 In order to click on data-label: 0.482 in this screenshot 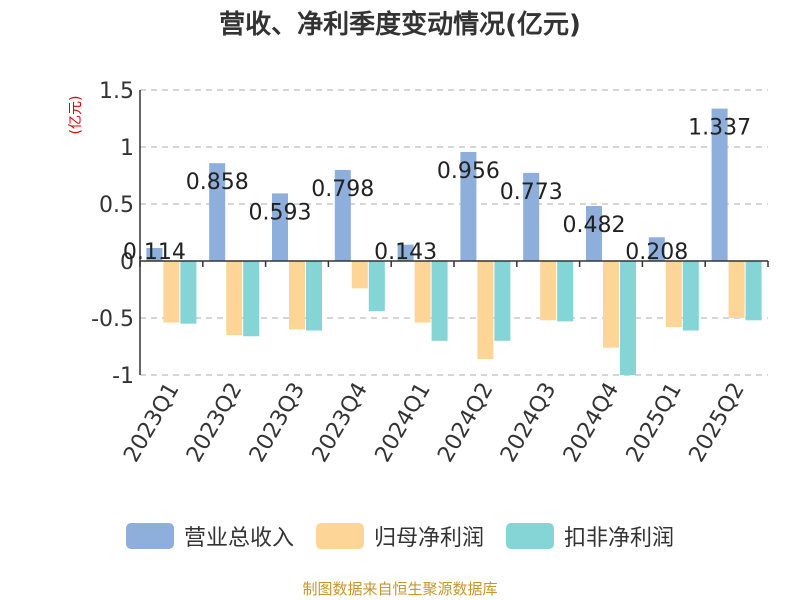, I will do `click(594, 225)`.